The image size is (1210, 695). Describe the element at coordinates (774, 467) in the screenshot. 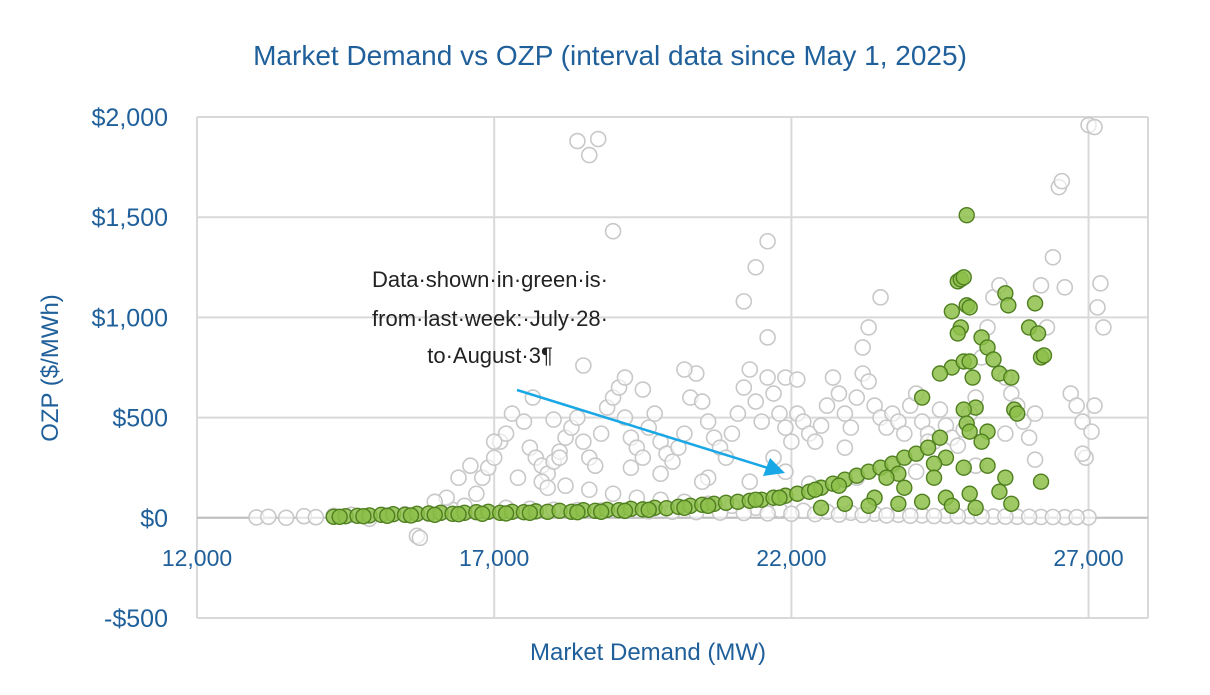

I see `arrow-head` at that location.